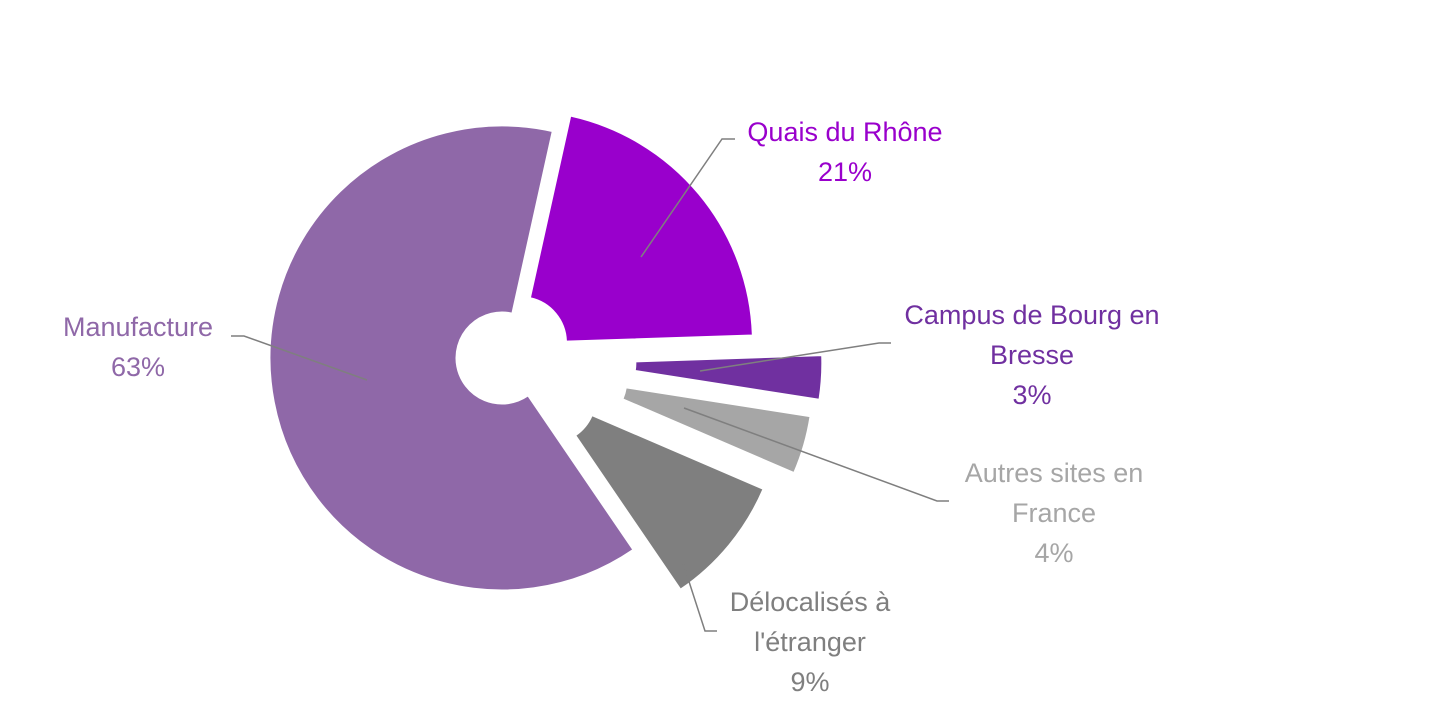  I want to click on data-label-value-manufacture: 63%, so click(138, 367).